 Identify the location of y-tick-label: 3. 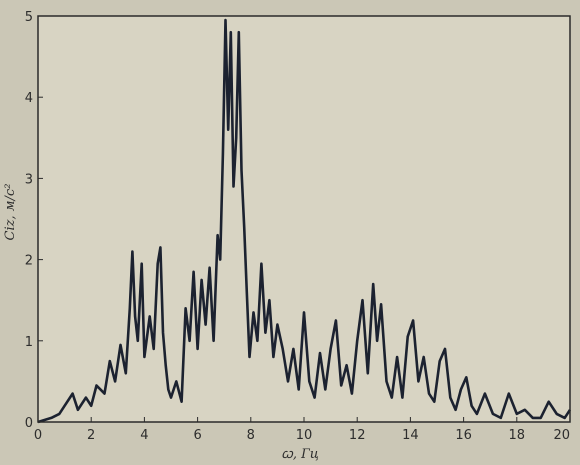
(29, 179).